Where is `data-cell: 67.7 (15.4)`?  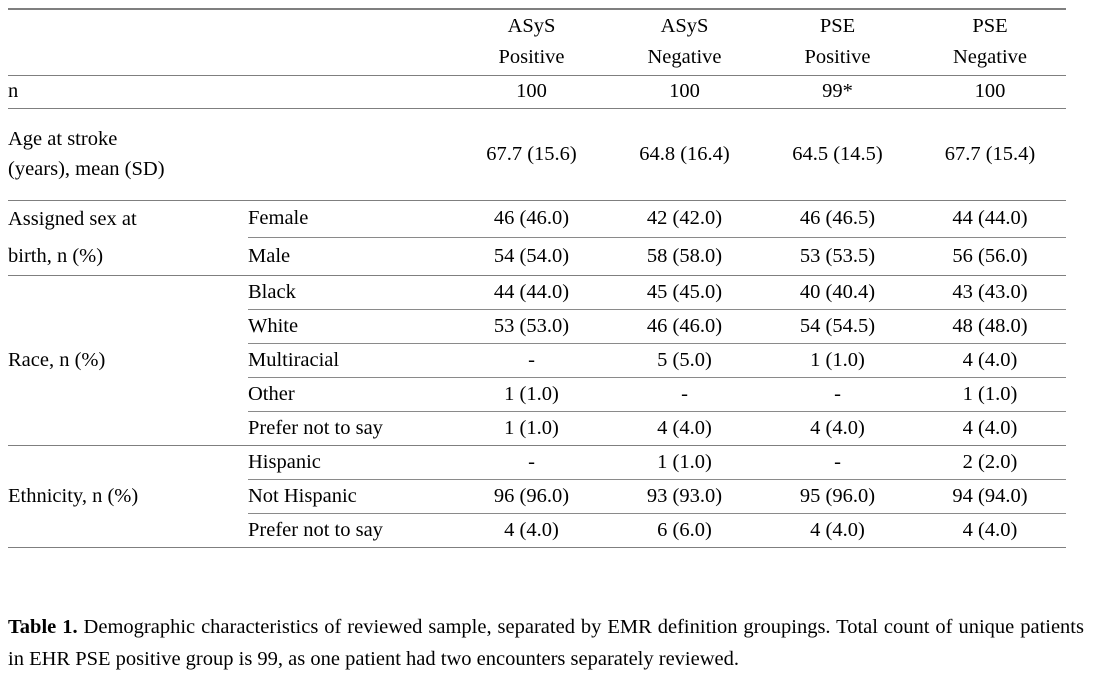 data-cell: 67.7 (15.4) is located at coordinates (990, 154).